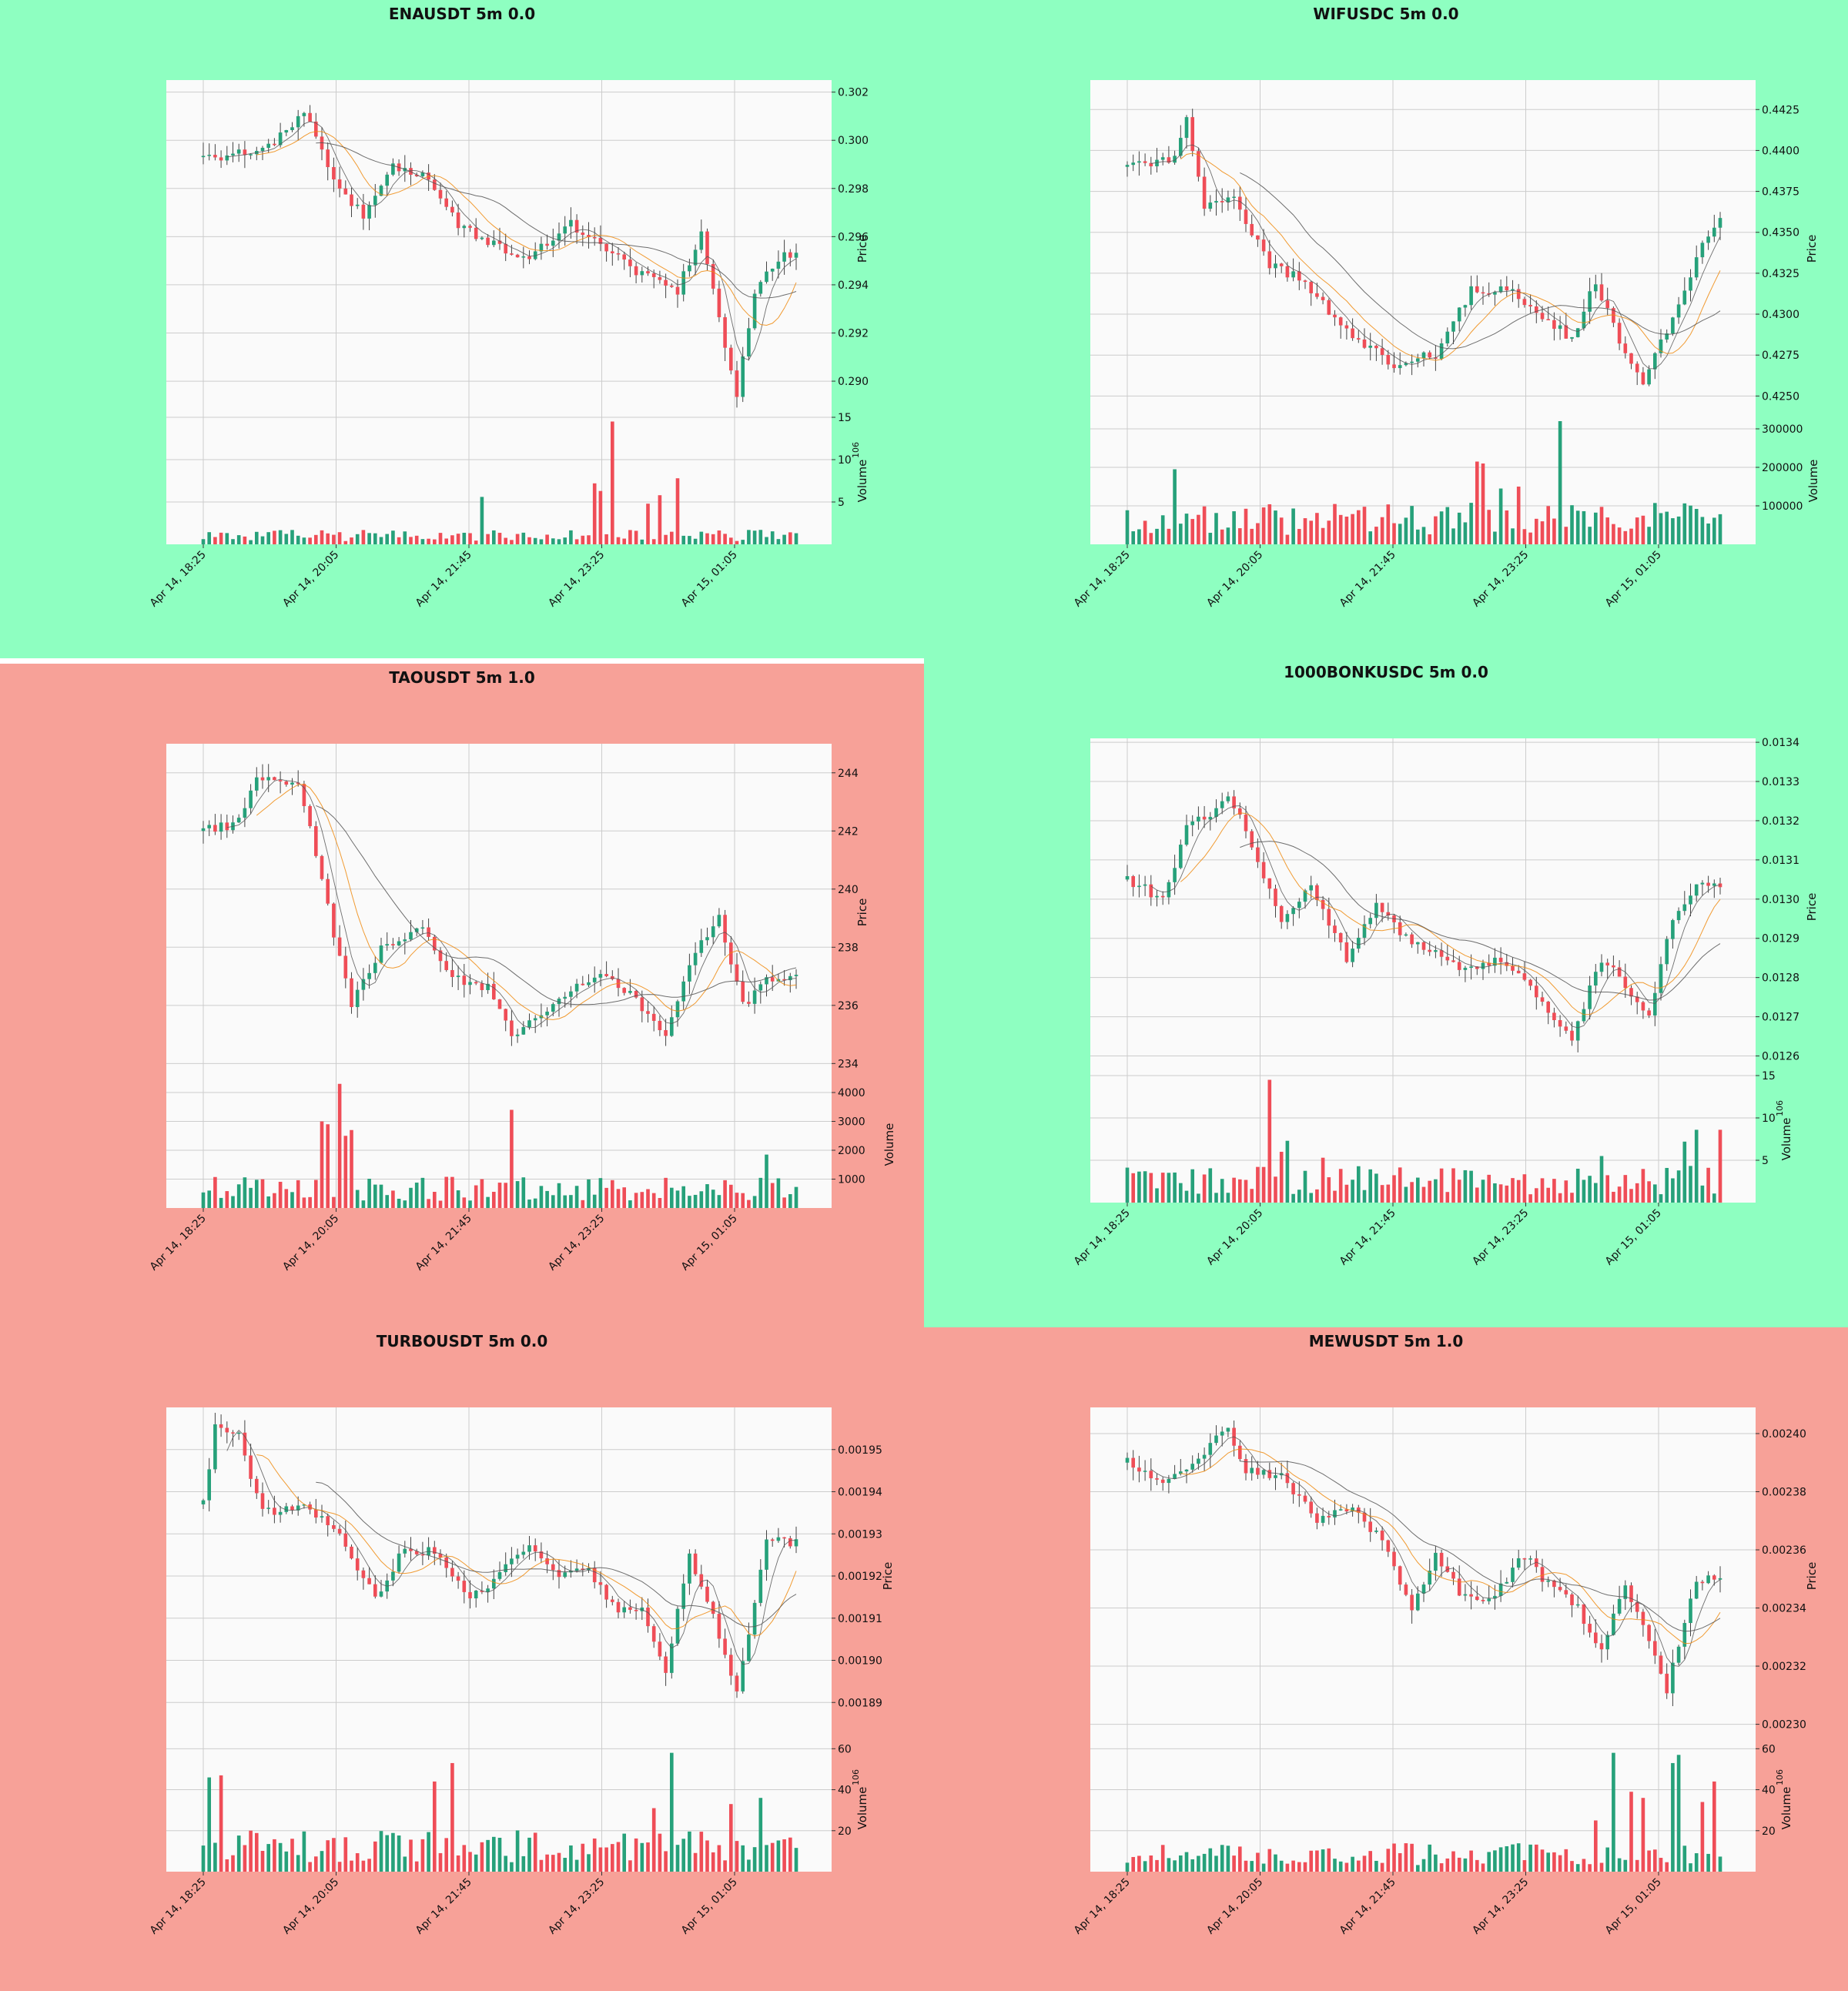  I want to click on price-tick-label: 0.4325, so click(1780, 274).